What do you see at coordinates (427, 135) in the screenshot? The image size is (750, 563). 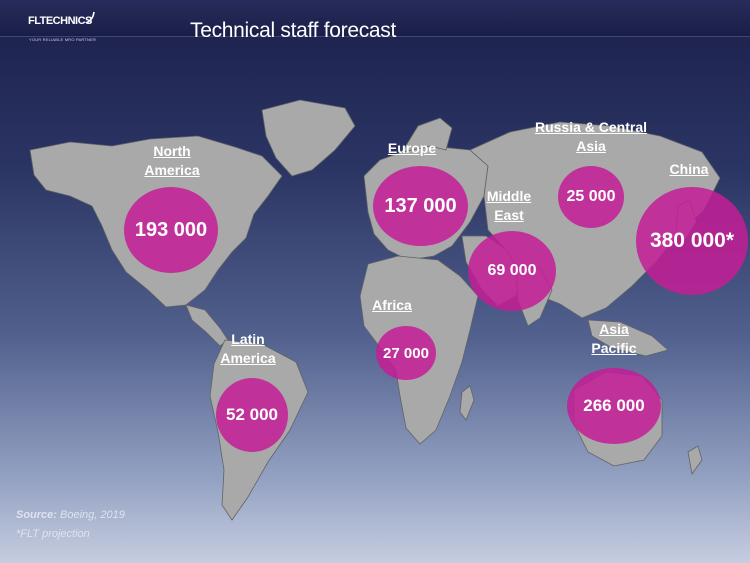 I see `landmass-scandinavia` at bounding box center [427, 135].